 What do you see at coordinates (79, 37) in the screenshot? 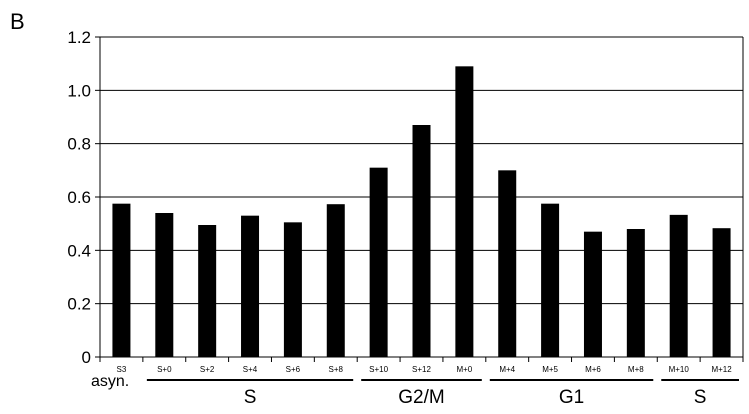
I see `y-tick-label-6: 1.2` at bounding box center [79, 37].